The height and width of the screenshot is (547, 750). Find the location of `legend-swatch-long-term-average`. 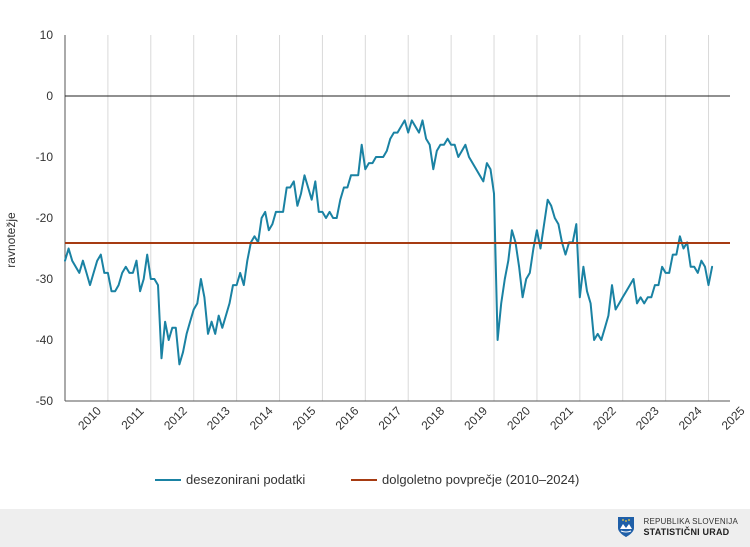

legend-swatch-long-term-average is located at coordinates (364, 479).